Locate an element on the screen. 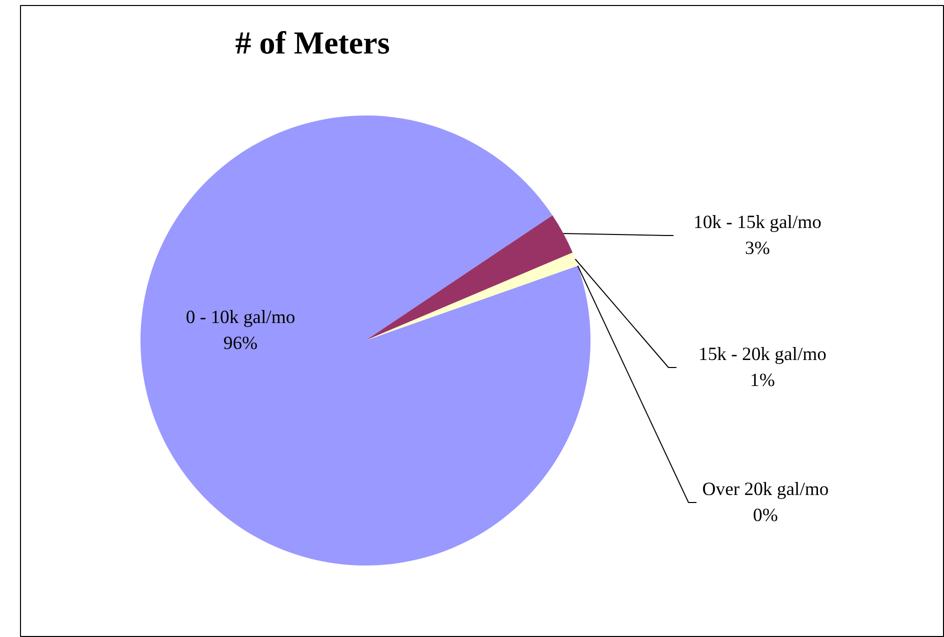 The image size is (944, 637). slice-label: 10k - 15k gal/mo is located at coordinates (758, 222).